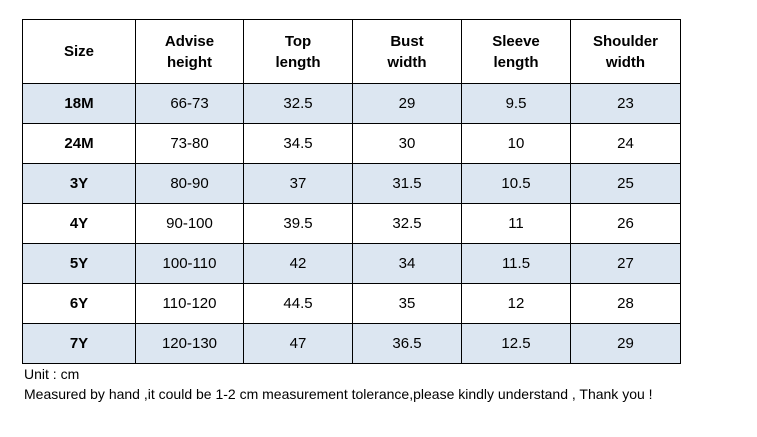 The width and height of the screenshot is (757, 437). I want to click on size-cell: 7Y, so click(79, 343).